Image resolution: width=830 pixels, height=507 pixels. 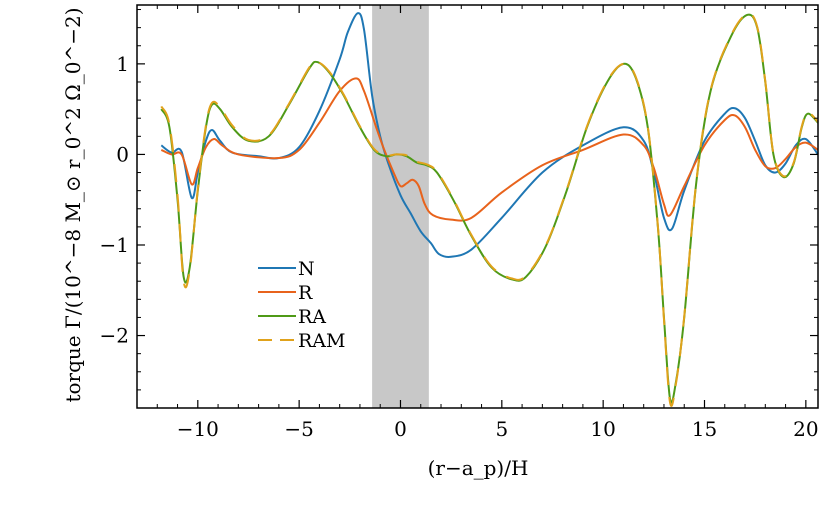 I want to click on x-tick-label: 5, so click(x=501, y=429).